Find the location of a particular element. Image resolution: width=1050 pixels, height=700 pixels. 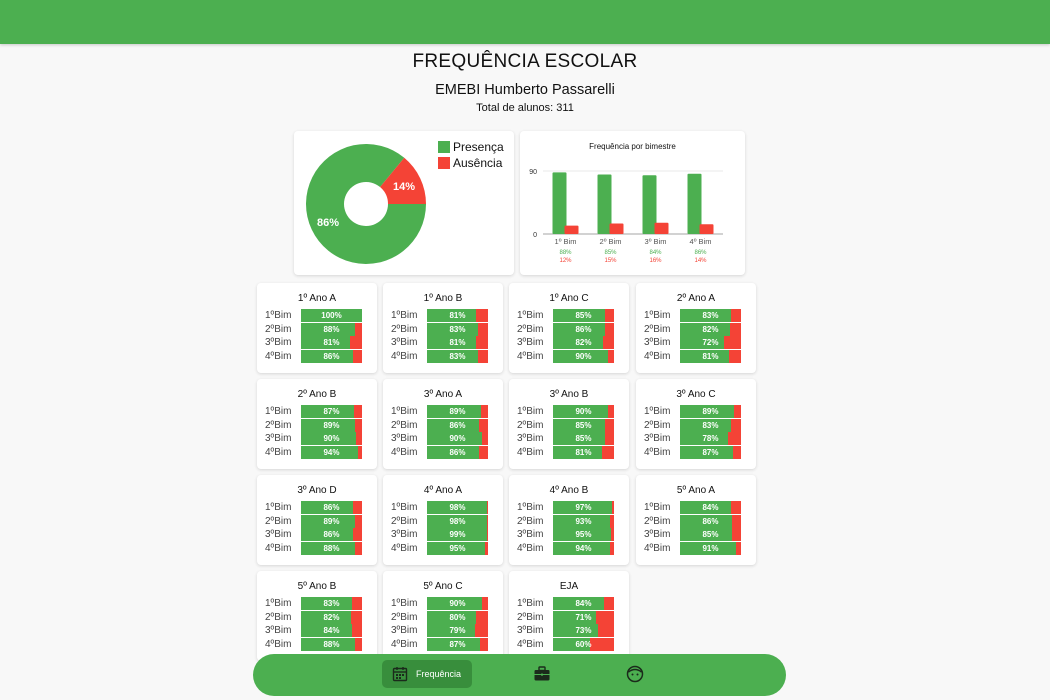

attendance-bar: 98% is located at coordinates (457, 521).